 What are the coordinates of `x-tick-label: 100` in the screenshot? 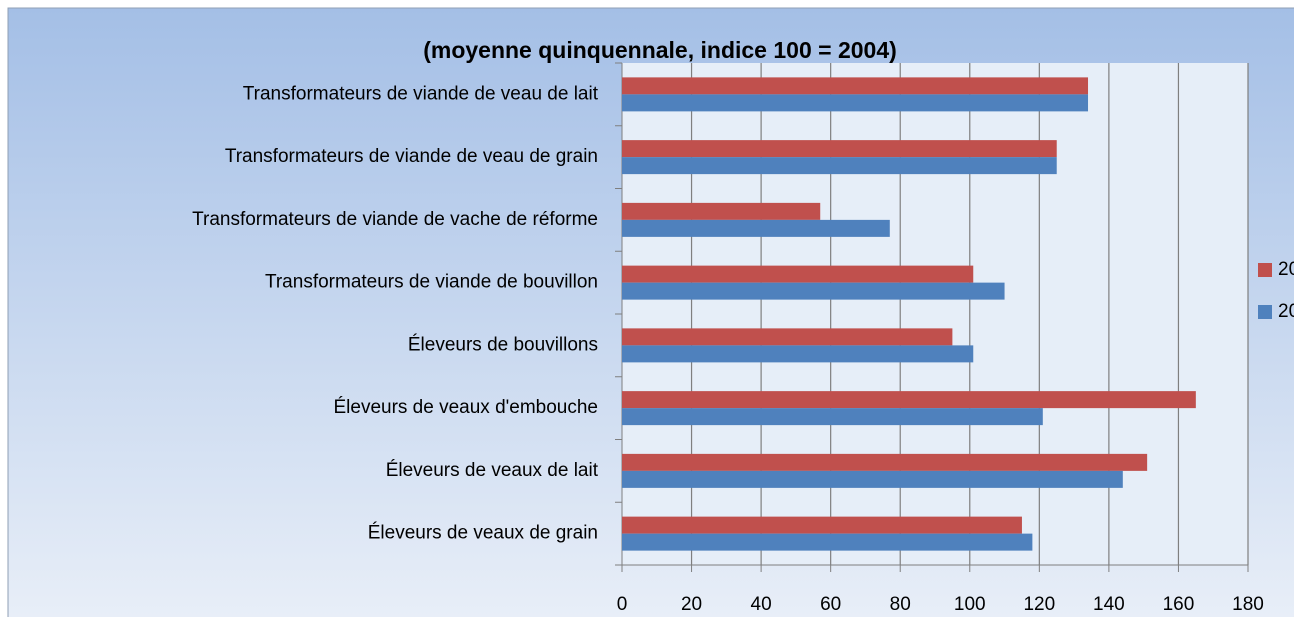 It's located at (970, 604).